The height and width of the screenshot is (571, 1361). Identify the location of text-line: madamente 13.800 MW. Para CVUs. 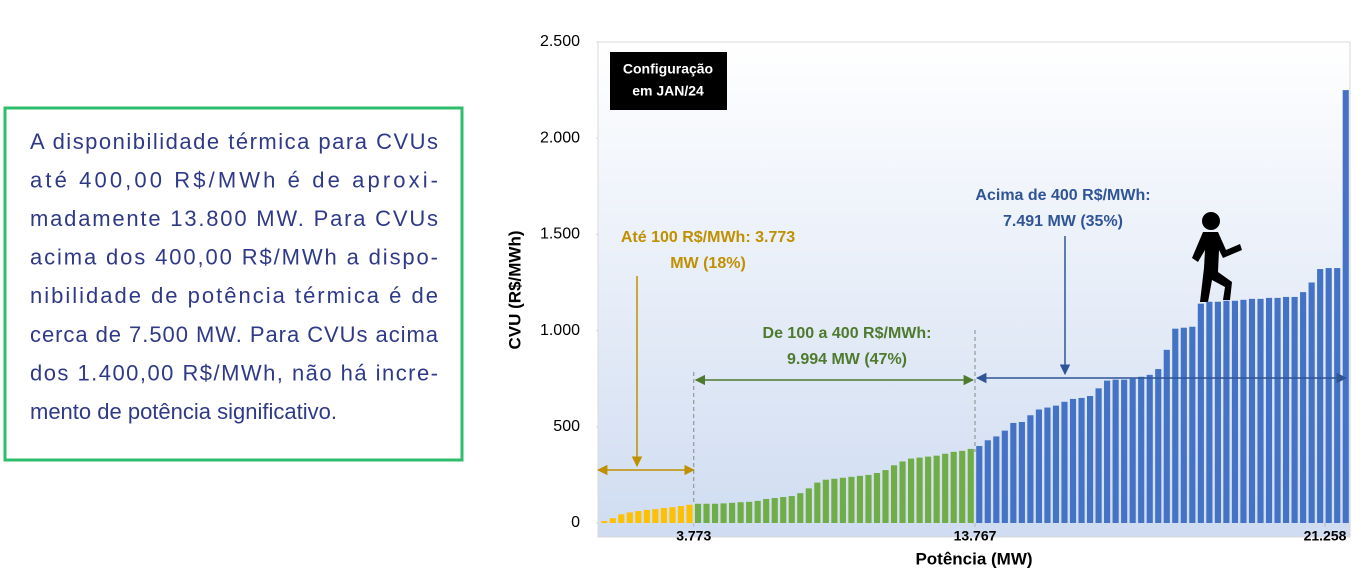
(234, 218).